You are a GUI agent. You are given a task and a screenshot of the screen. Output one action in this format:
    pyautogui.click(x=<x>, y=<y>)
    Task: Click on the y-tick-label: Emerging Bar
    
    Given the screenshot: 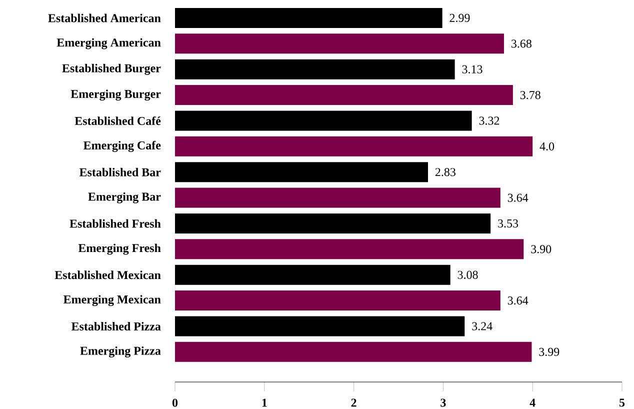 What is the action you would take?
    pyautogui.click(x=124, y=198)
    